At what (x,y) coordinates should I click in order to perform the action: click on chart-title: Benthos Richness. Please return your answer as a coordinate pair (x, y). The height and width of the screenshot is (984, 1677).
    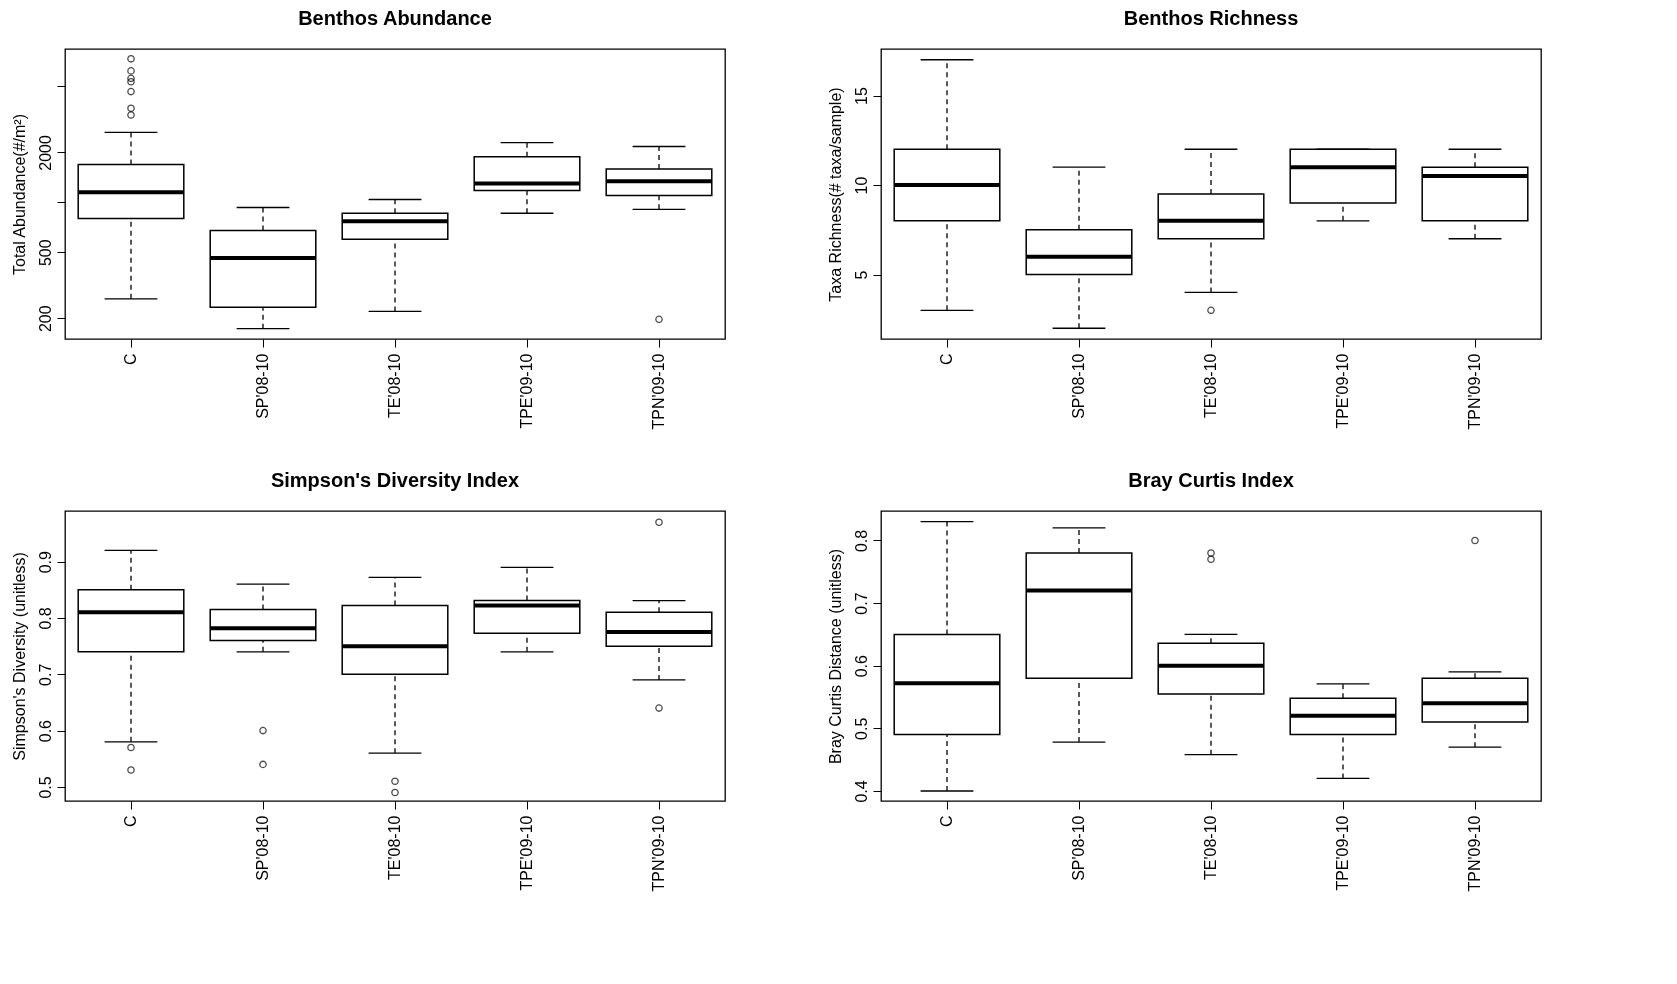
    Looking at the image, I should click on (1211, 18).